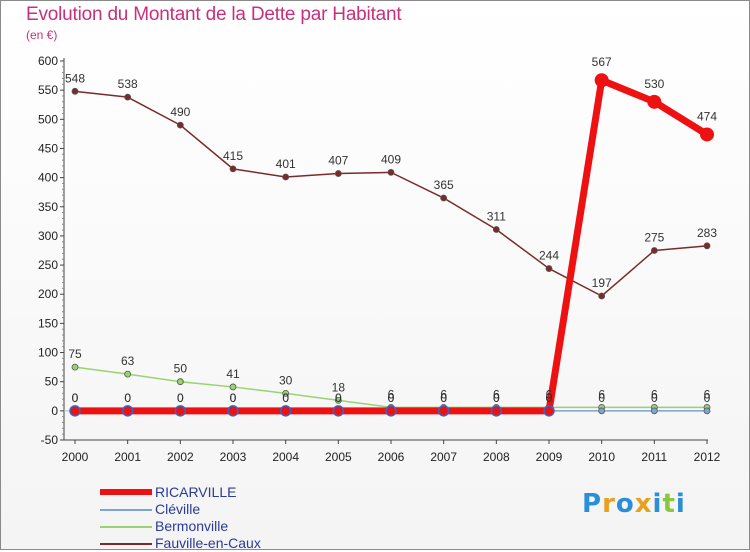 The image size is (750, 552). I want to click on chart-unit: (en €), so click(42, 35).